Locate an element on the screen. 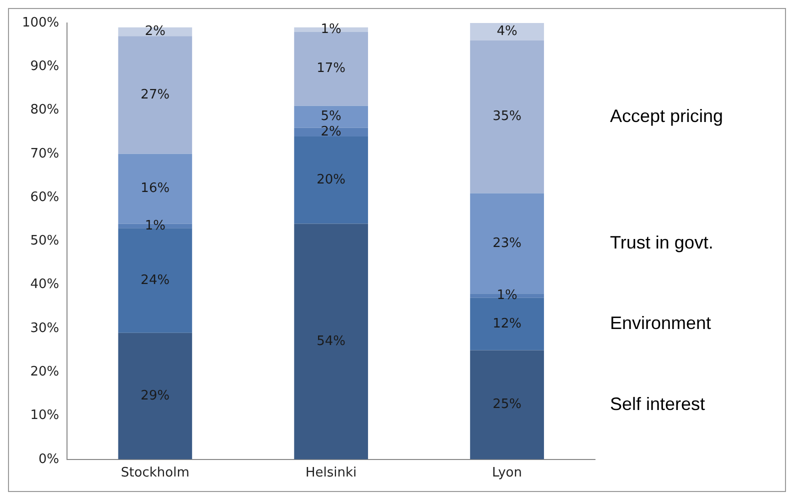  data-label: 17% is located at coordinates (331, 68).